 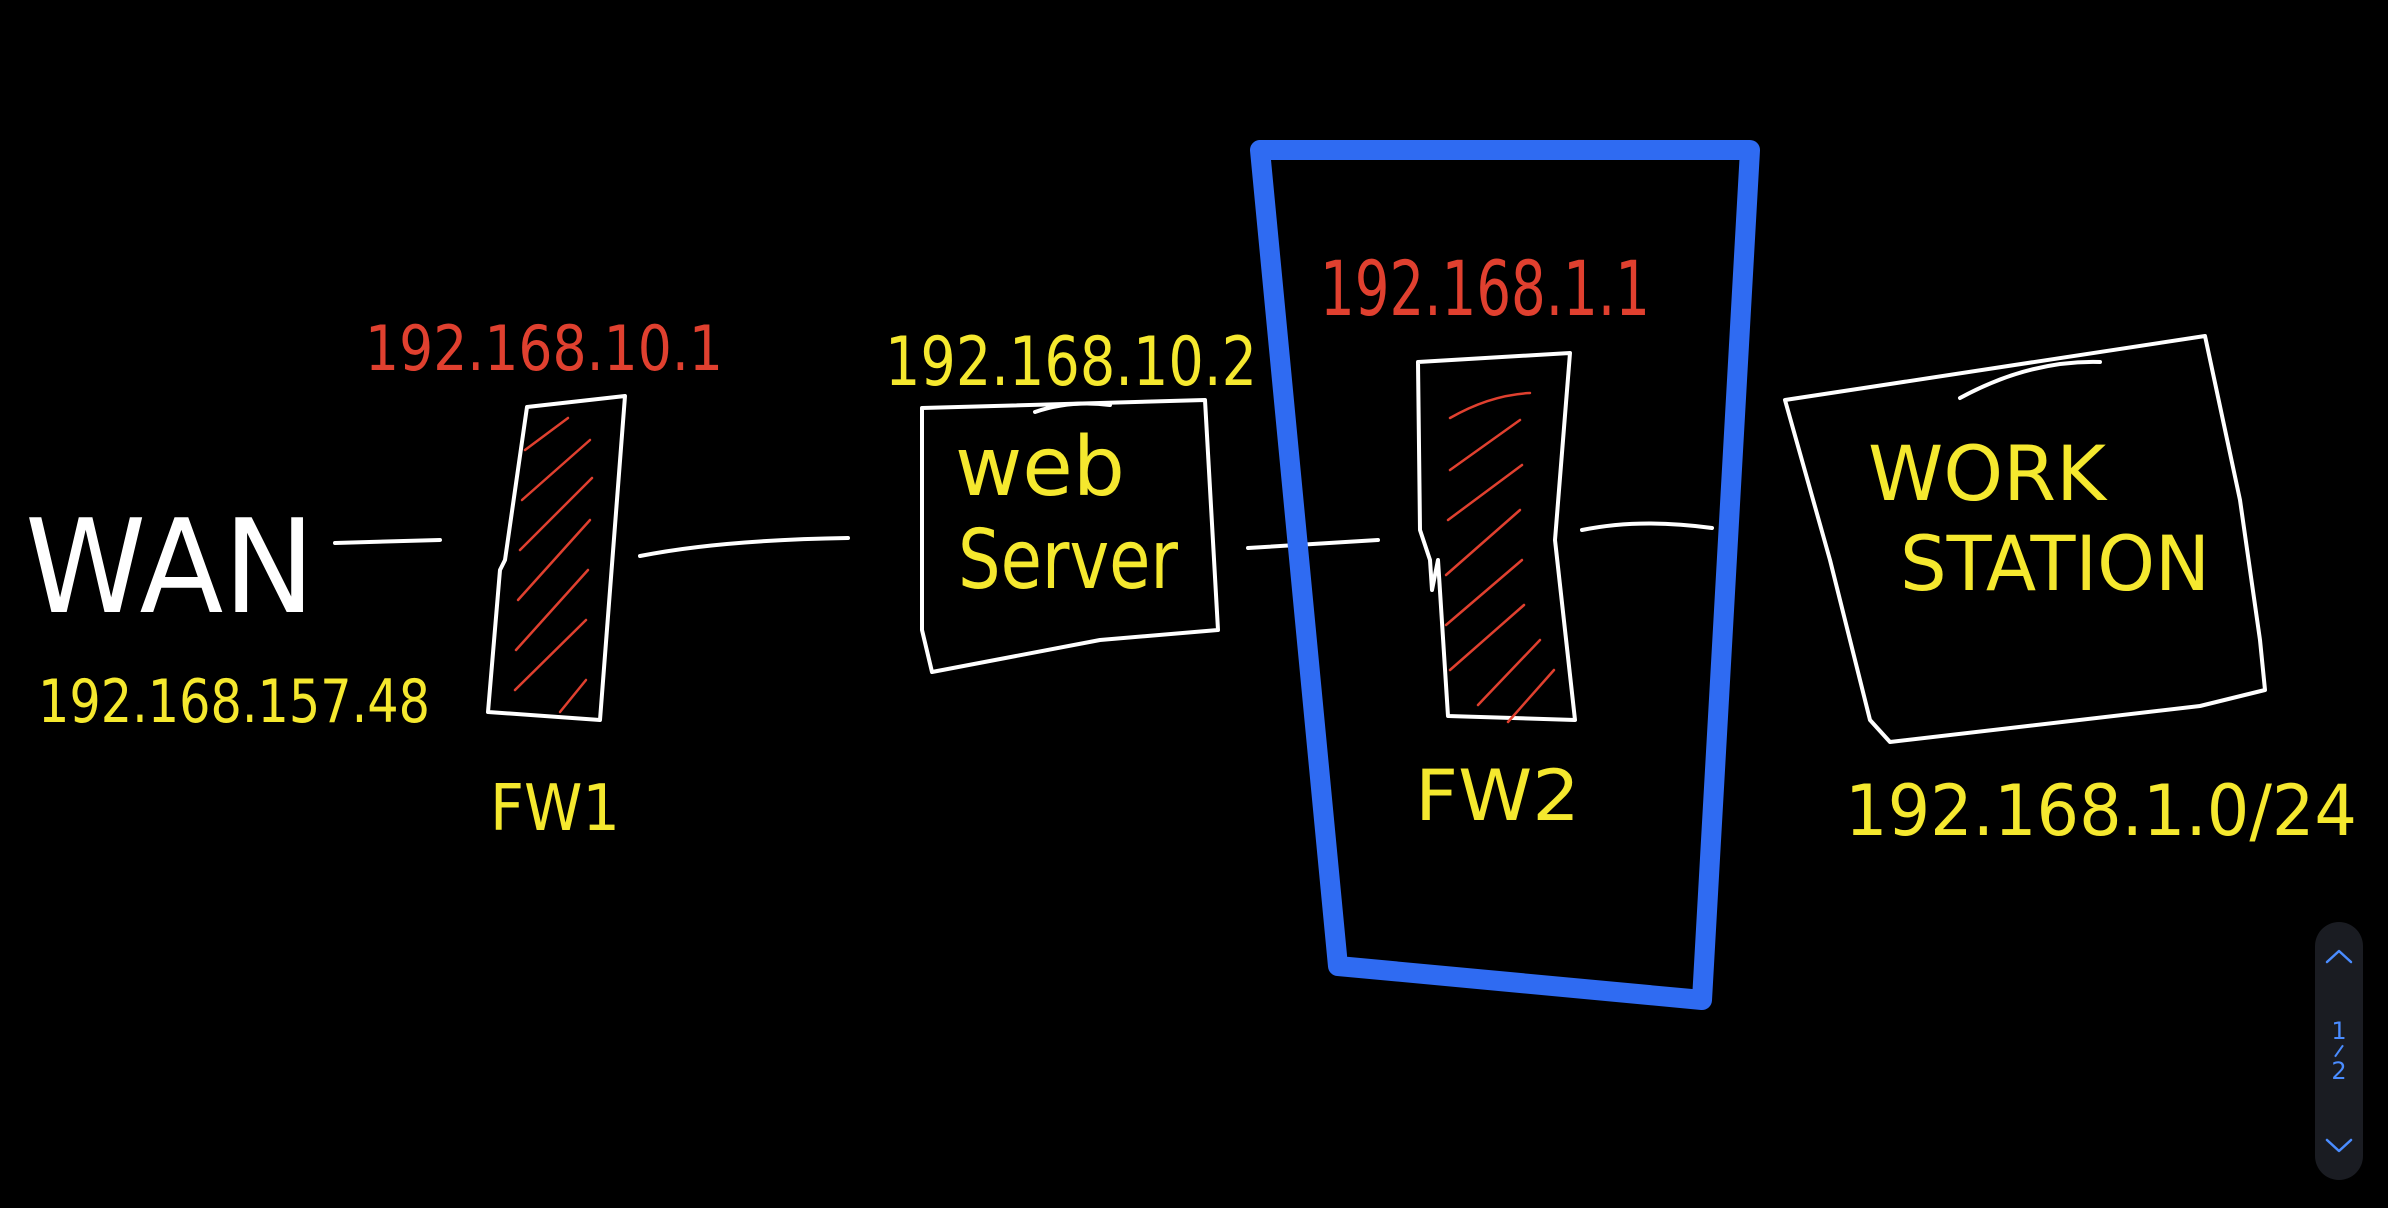 I want to click on web-server-box, so click(x=1070, y=536).